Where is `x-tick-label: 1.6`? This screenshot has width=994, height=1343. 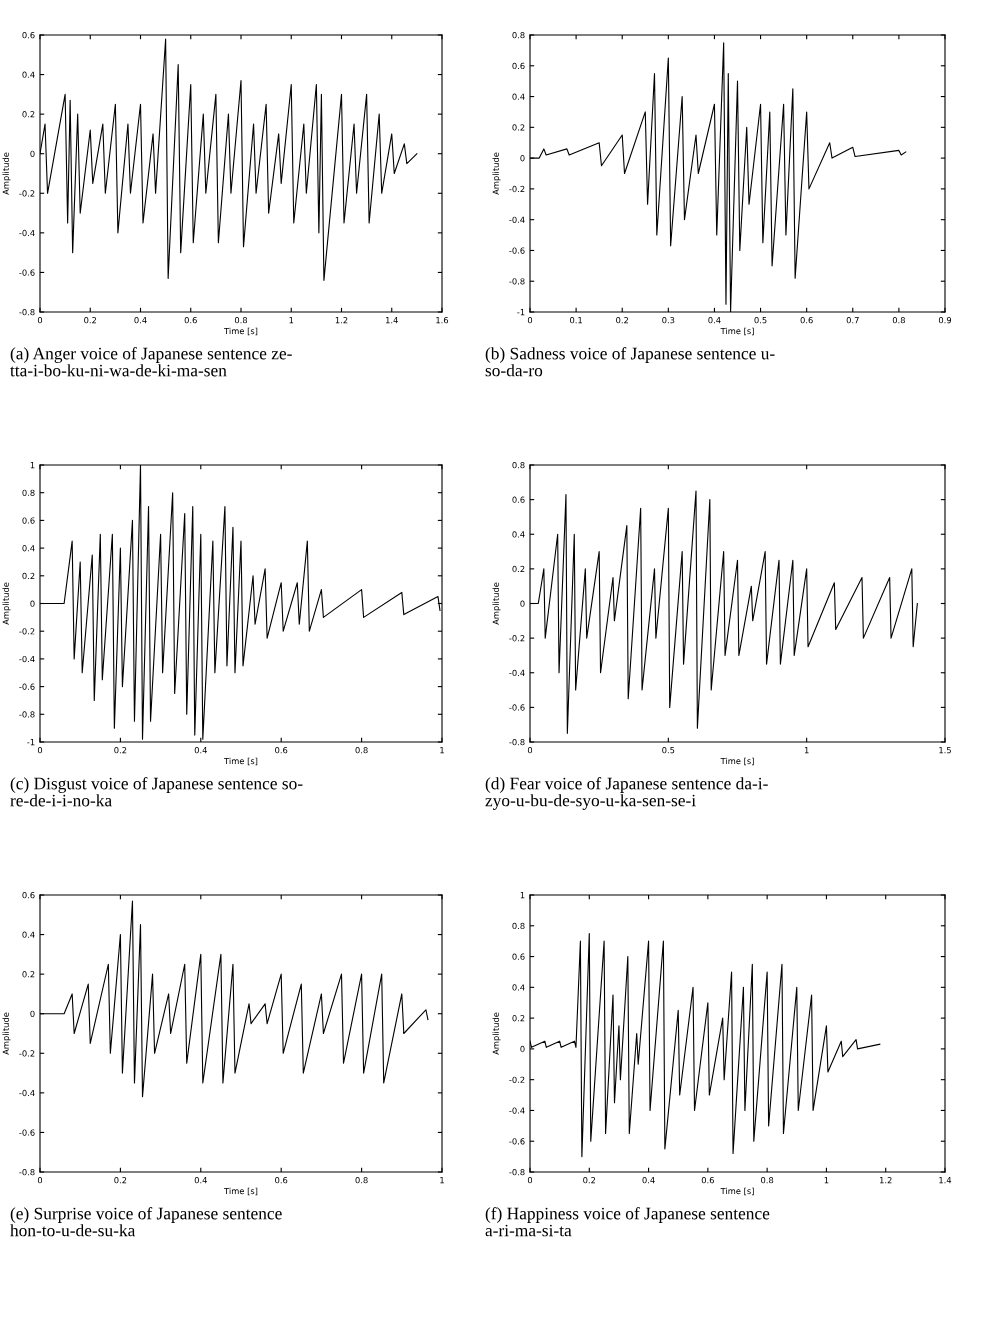 x-tick-label: 1.6 is located at coordinates (442, 320).